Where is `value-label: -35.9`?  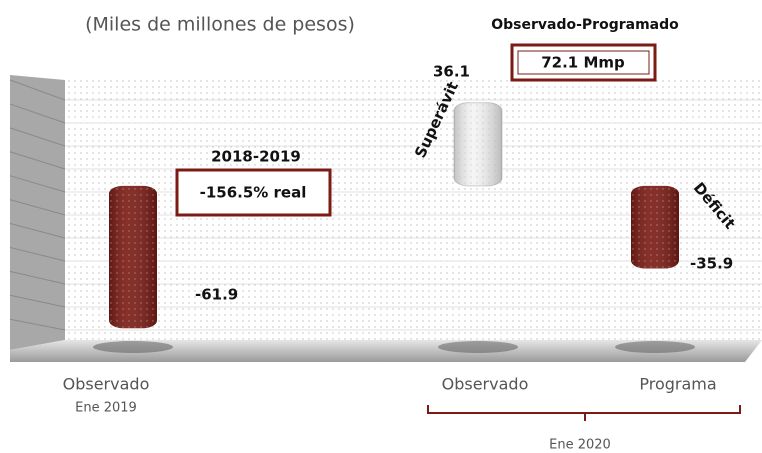
value-label: -35.9 is located at coordinates (711, 264).